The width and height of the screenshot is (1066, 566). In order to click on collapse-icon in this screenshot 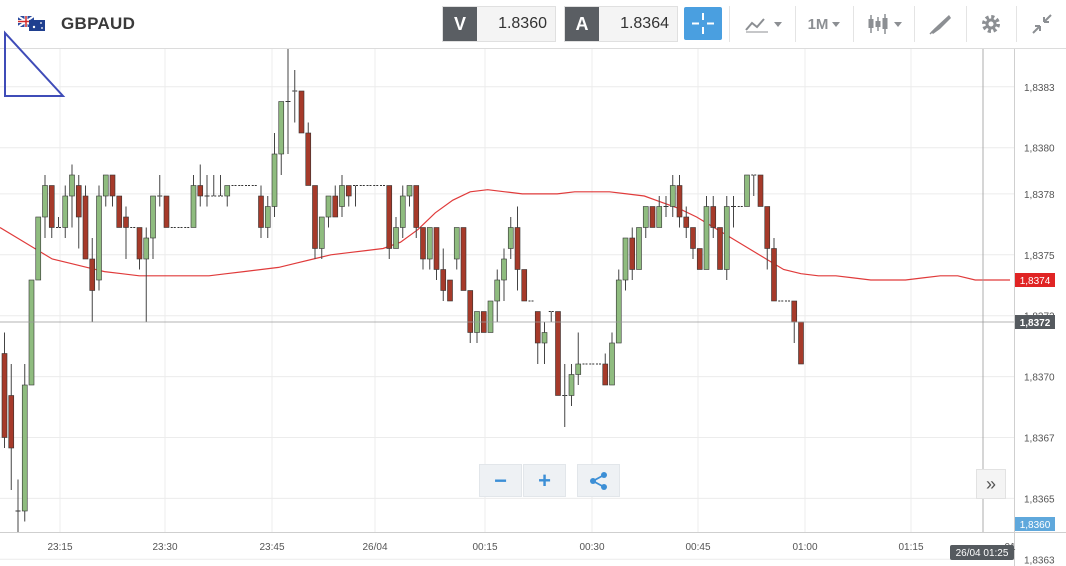, I will do `click(1042, 24)`.